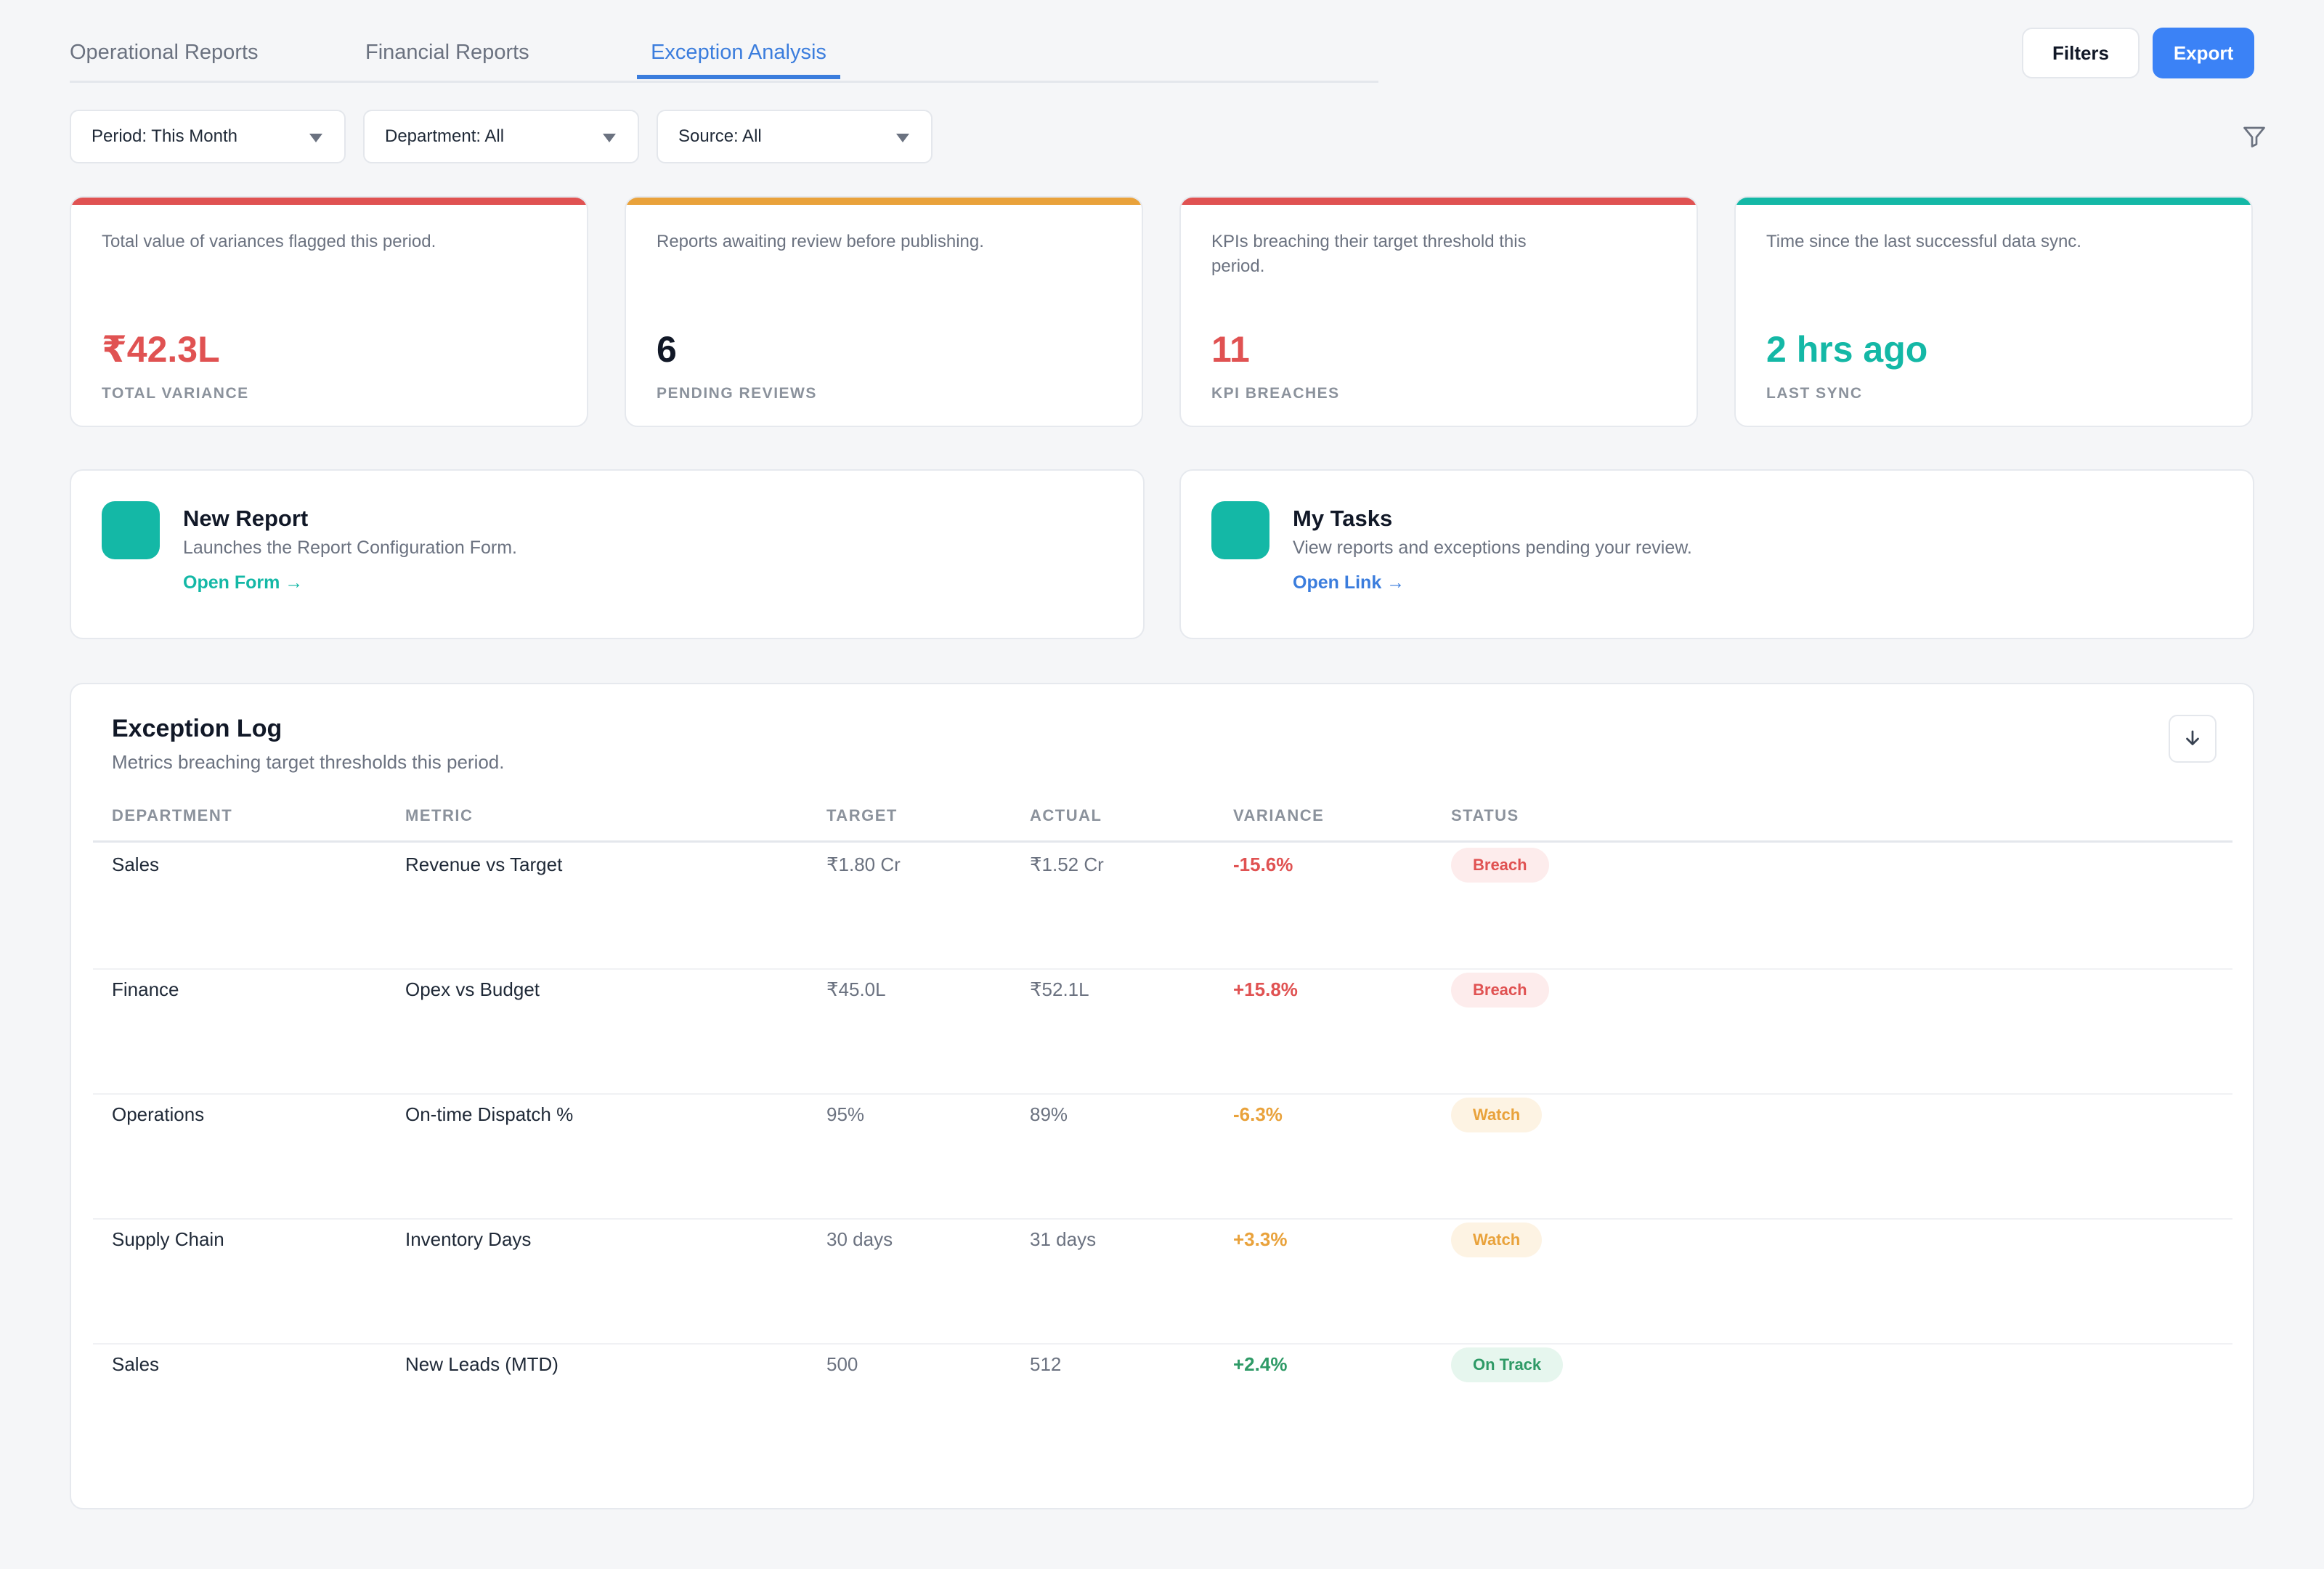  I want to click on status-badge: On Track, so click(1507, 1364).